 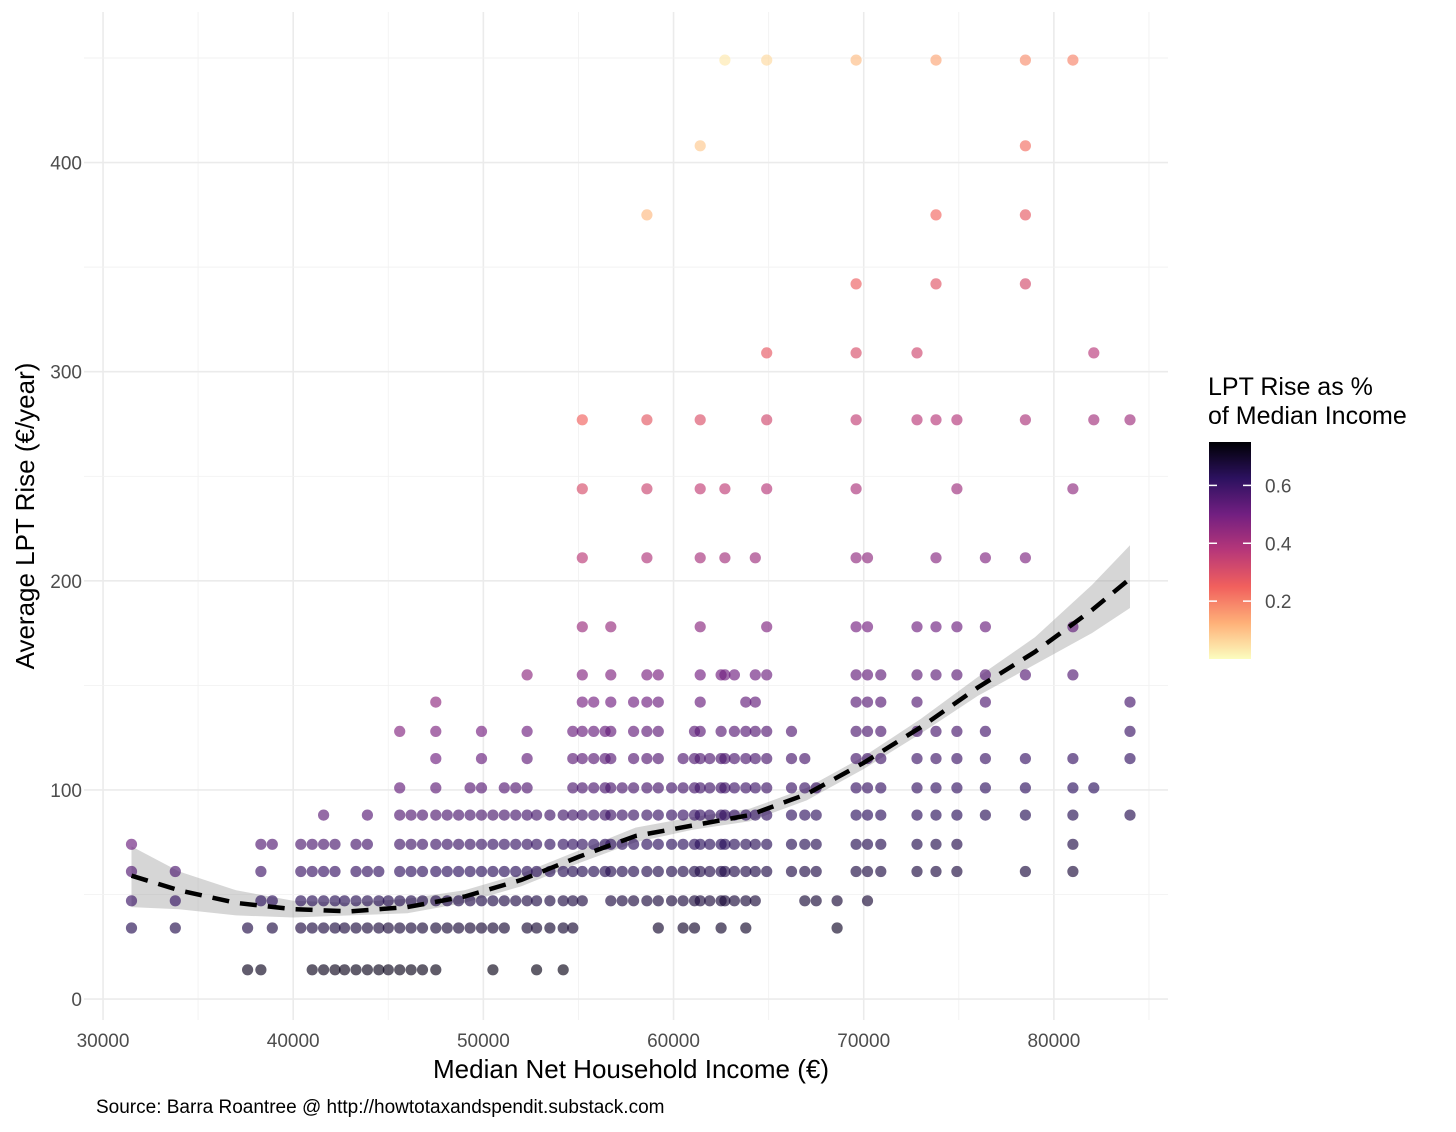 What do you see at coordinates (1290, 387) in the screenshot?
I see `legend-title-line1: LPT Rise as %` at bounding box center [1290, 387].